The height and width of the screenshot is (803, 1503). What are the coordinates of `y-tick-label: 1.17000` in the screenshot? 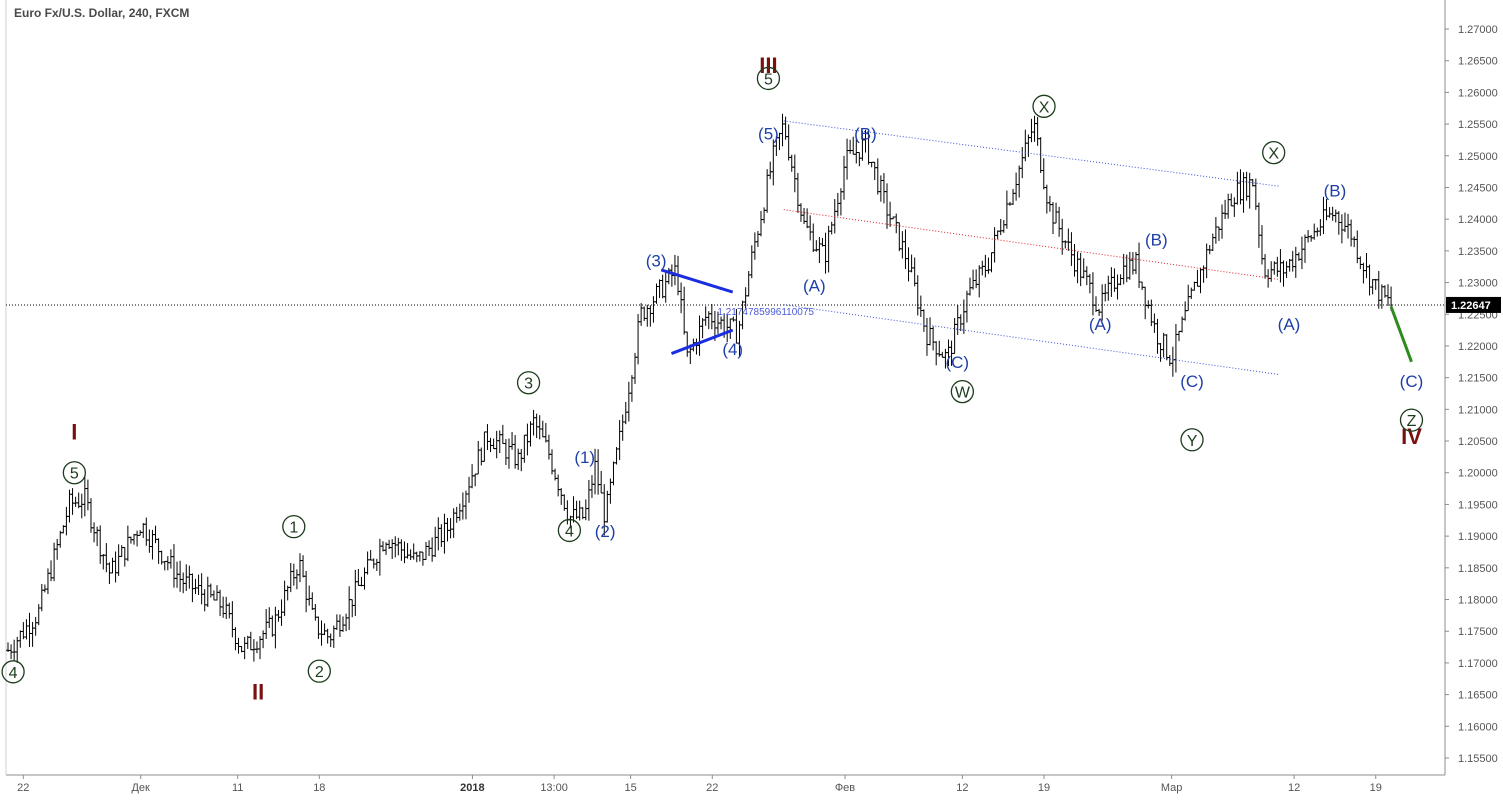 It's located at (1478, 664).